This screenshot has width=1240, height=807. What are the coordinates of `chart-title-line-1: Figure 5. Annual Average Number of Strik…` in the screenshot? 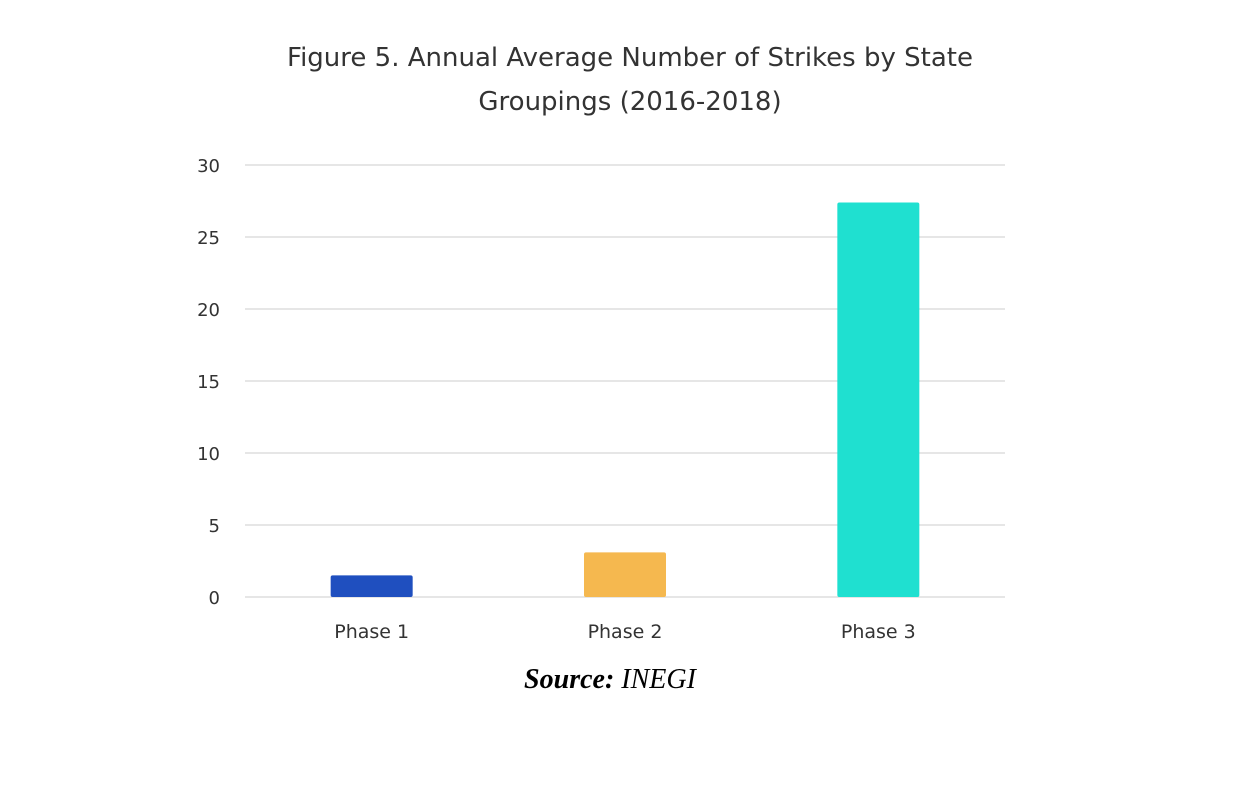 It's located at (630, 58).